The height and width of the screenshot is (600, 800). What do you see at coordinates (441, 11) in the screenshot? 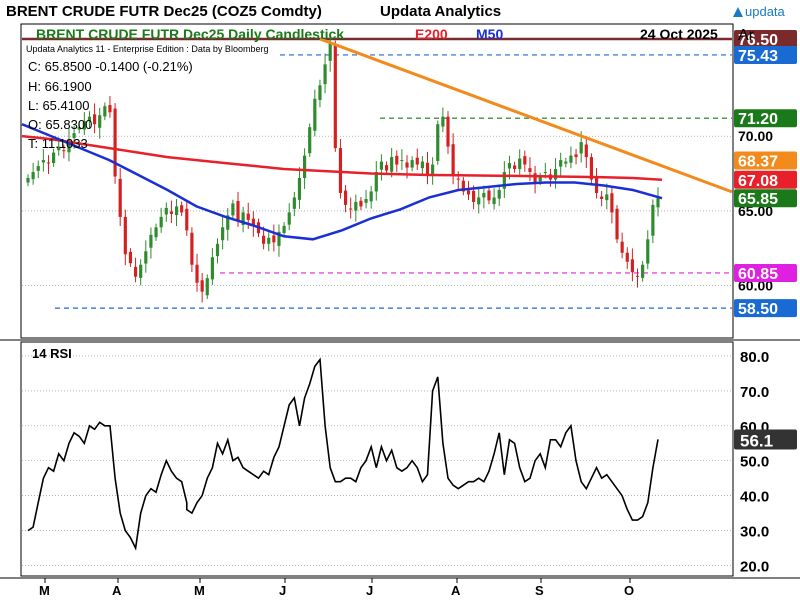
I see `vendor-name: Updata Analytics` at bounding box center [441, 11].